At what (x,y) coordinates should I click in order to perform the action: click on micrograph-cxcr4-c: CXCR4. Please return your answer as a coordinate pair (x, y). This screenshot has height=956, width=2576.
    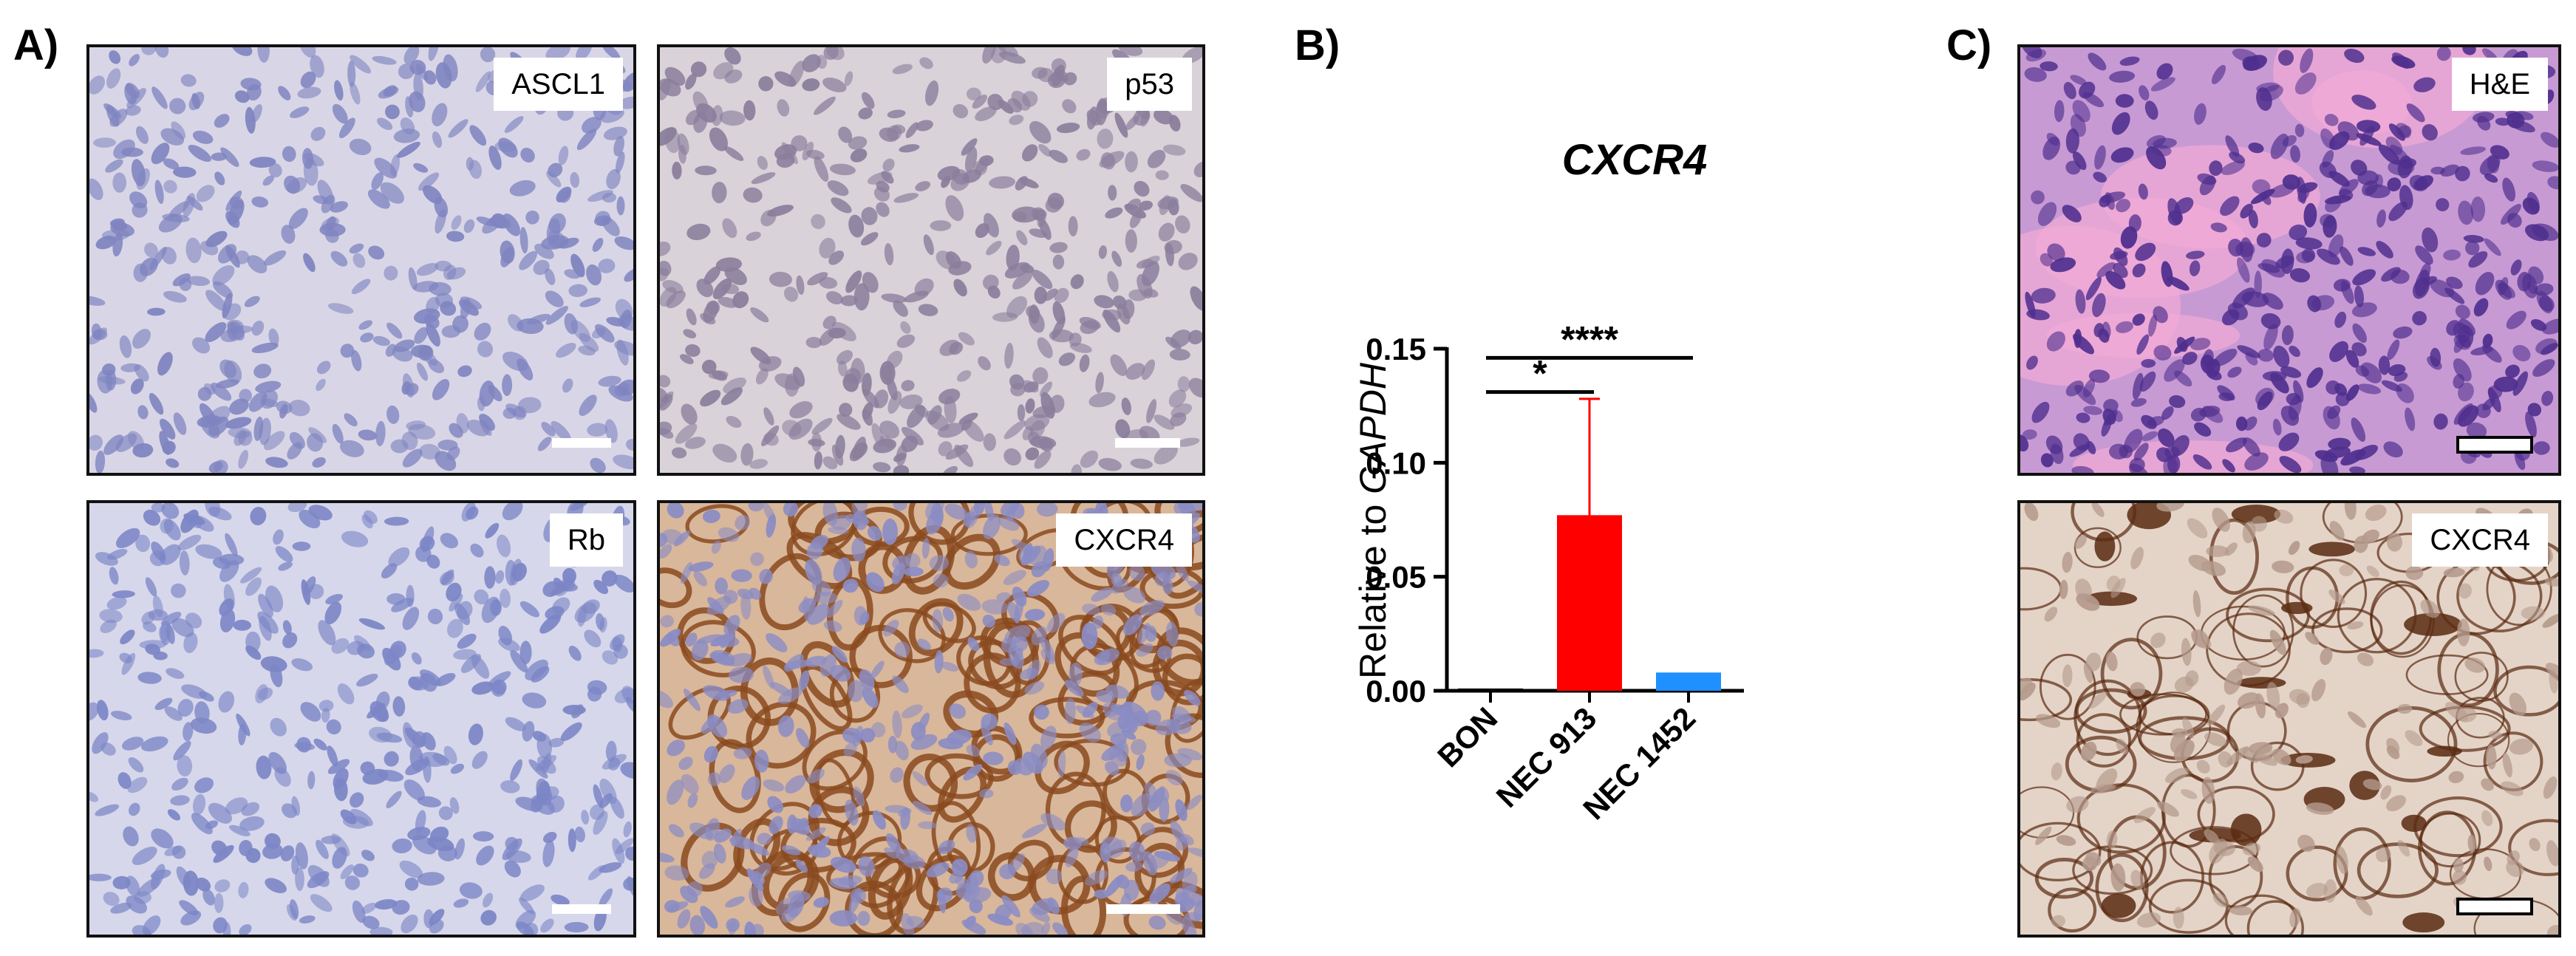
    Looking at the image, I should click on (2289, 719).